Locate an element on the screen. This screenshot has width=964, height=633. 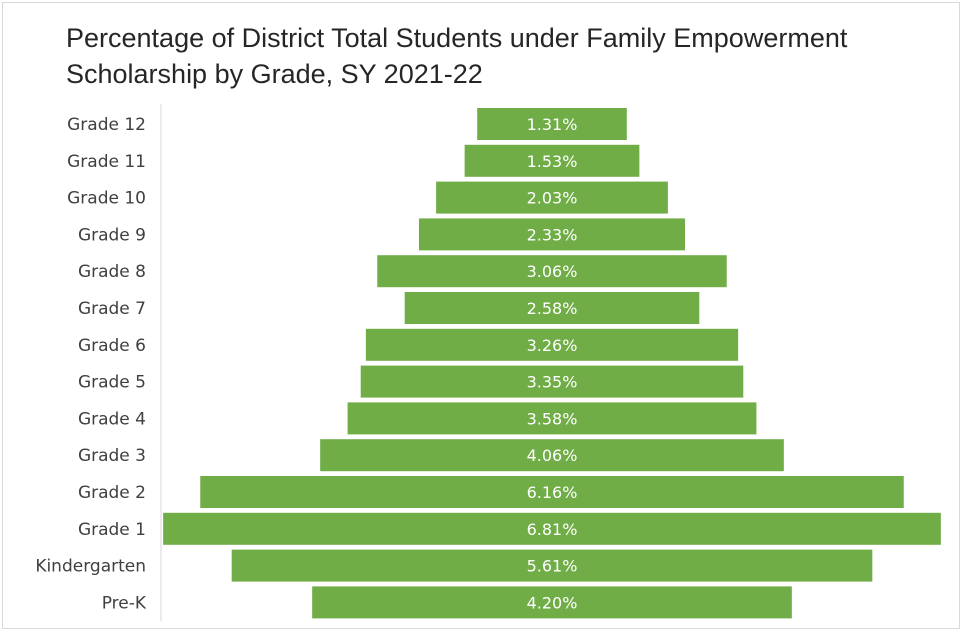
category-label-3: Grade 9 is located at coordinates (112, 235).